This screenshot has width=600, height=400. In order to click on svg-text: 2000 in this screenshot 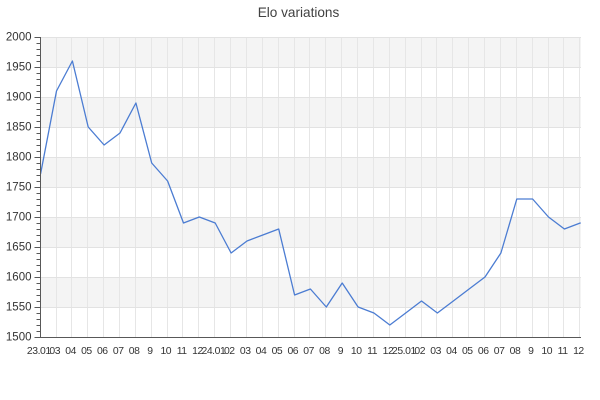, I will do `click(19, 38)`.